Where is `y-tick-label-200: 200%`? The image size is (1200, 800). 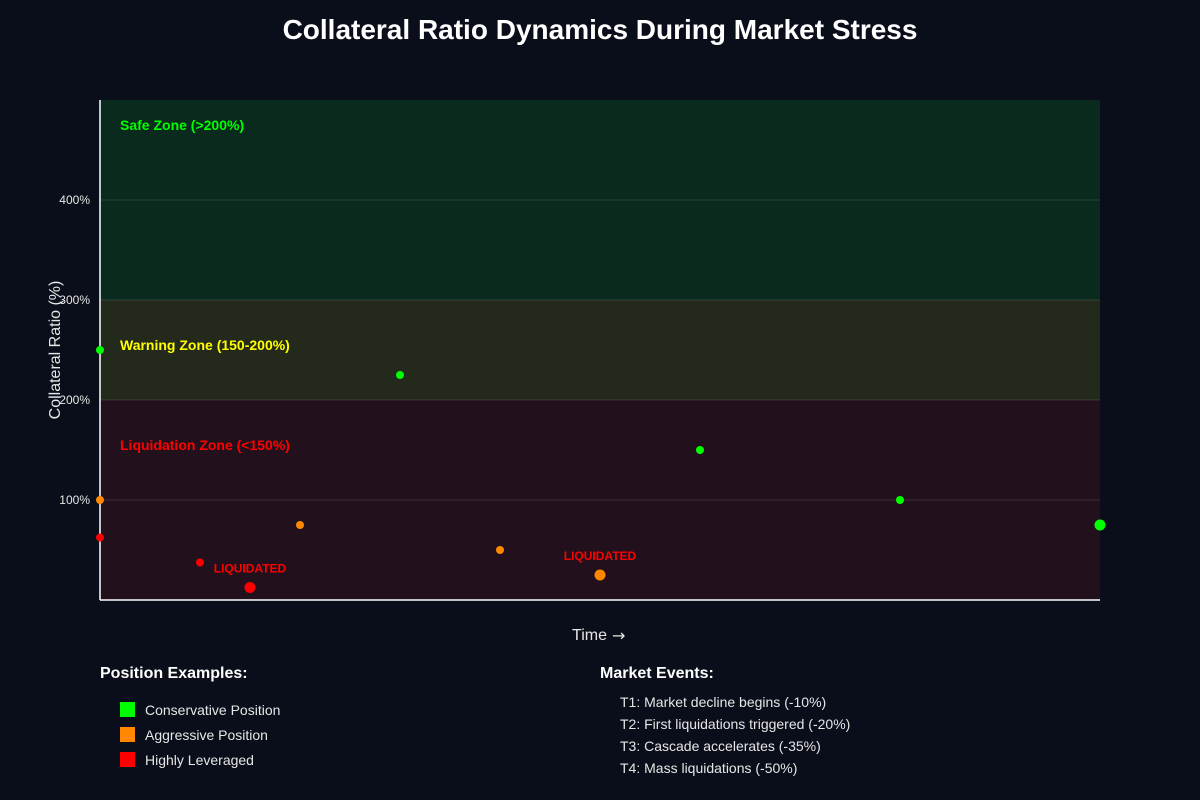 y-tick-label-200: 200% is located at coordinates (74, 400).